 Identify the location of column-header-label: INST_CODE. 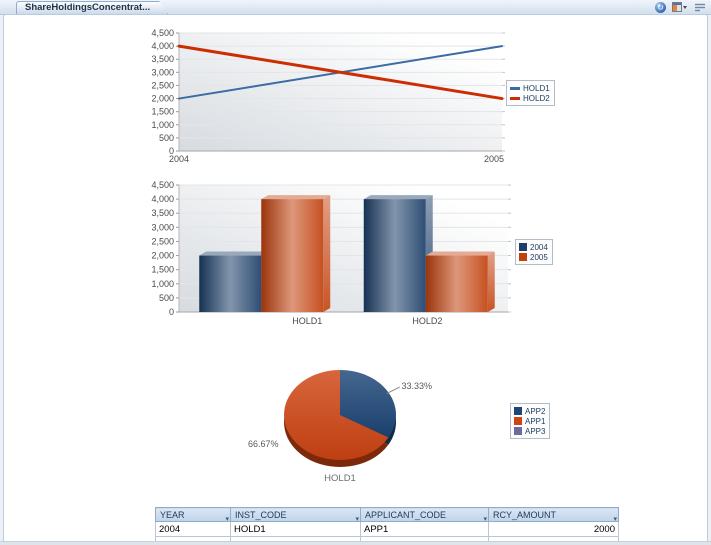
(261, 514).